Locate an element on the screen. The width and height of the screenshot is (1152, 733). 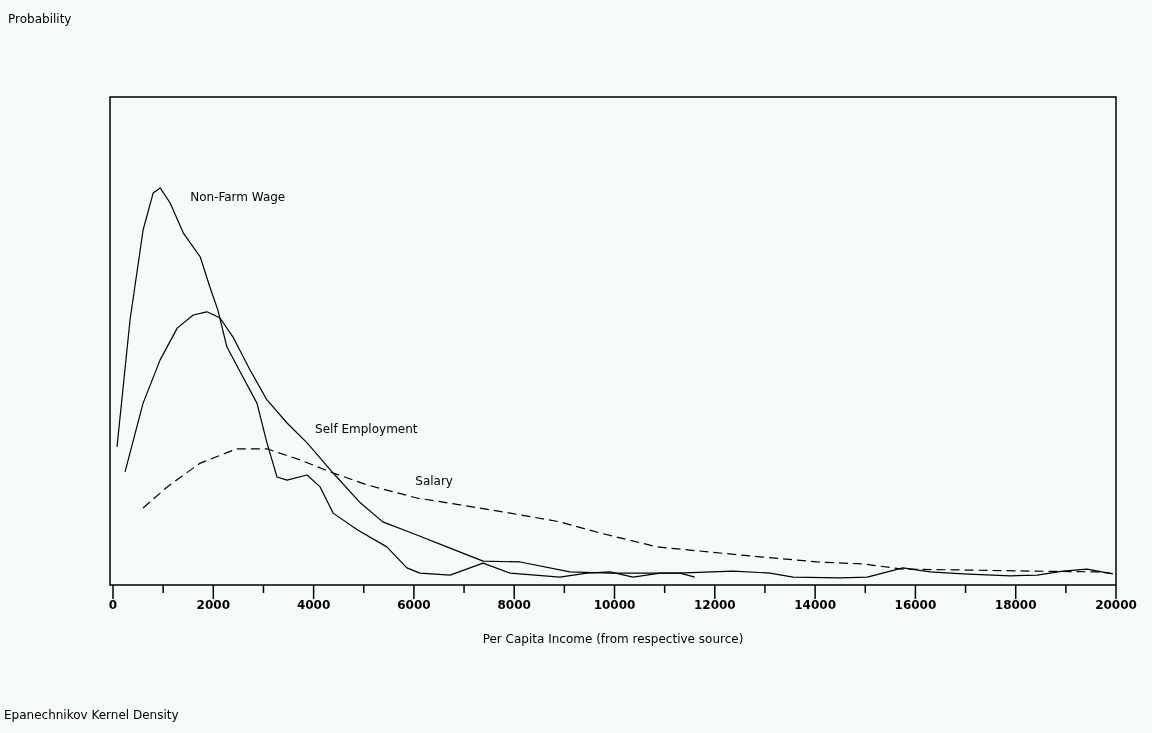
x-tick-label: 2000 is located at coordinates (213, 605).